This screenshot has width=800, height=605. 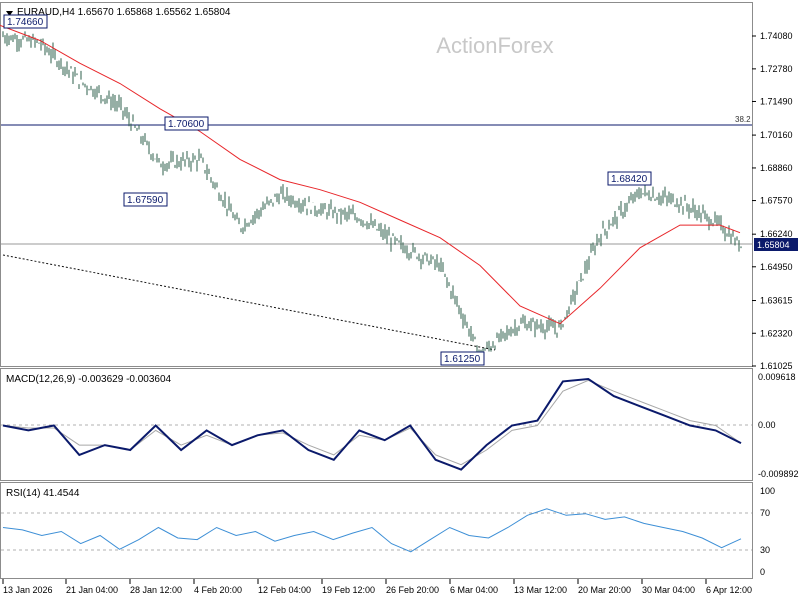 What do you see at coordinates (729, 590) in the screenshot?
I see `x-tick-label: 6 Apr 12:00` at bounding box center [729, 590].